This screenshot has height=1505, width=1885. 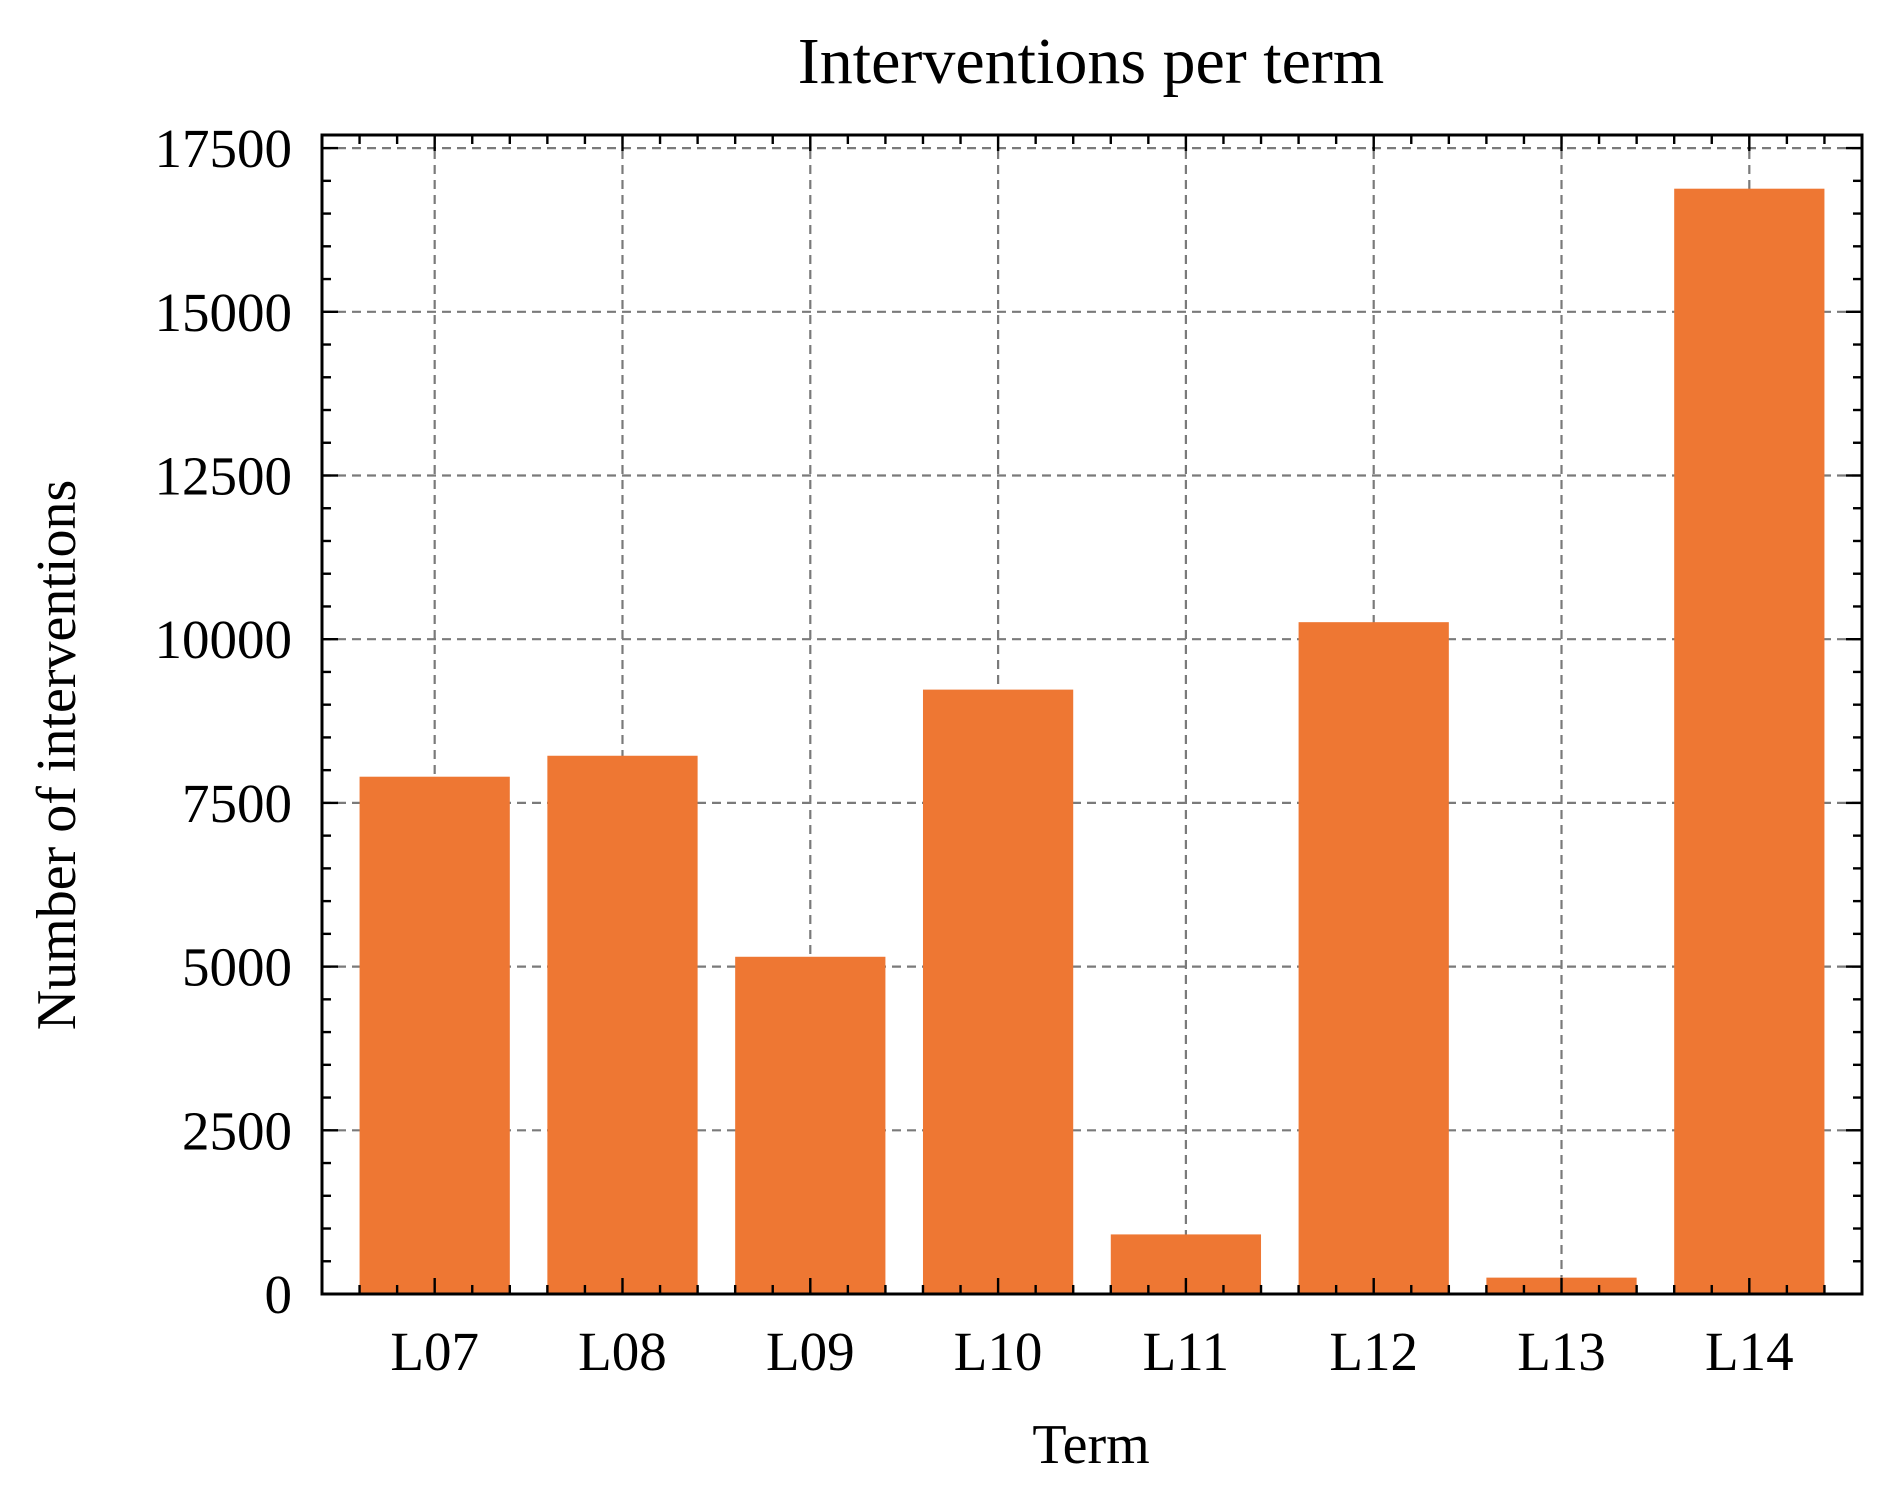 What do you see at coordinates (622, 1351) in the screenshot?
I see `x-tick-label: L08` at bounding box center [622, 1351].